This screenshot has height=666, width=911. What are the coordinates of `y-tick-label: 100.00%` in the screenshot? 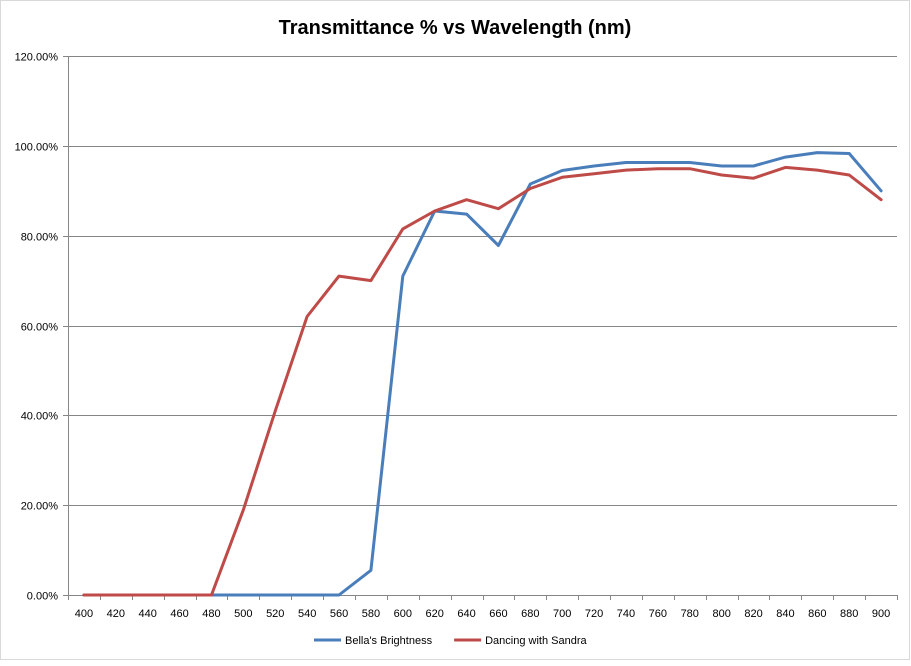 It's located at (37, 148).